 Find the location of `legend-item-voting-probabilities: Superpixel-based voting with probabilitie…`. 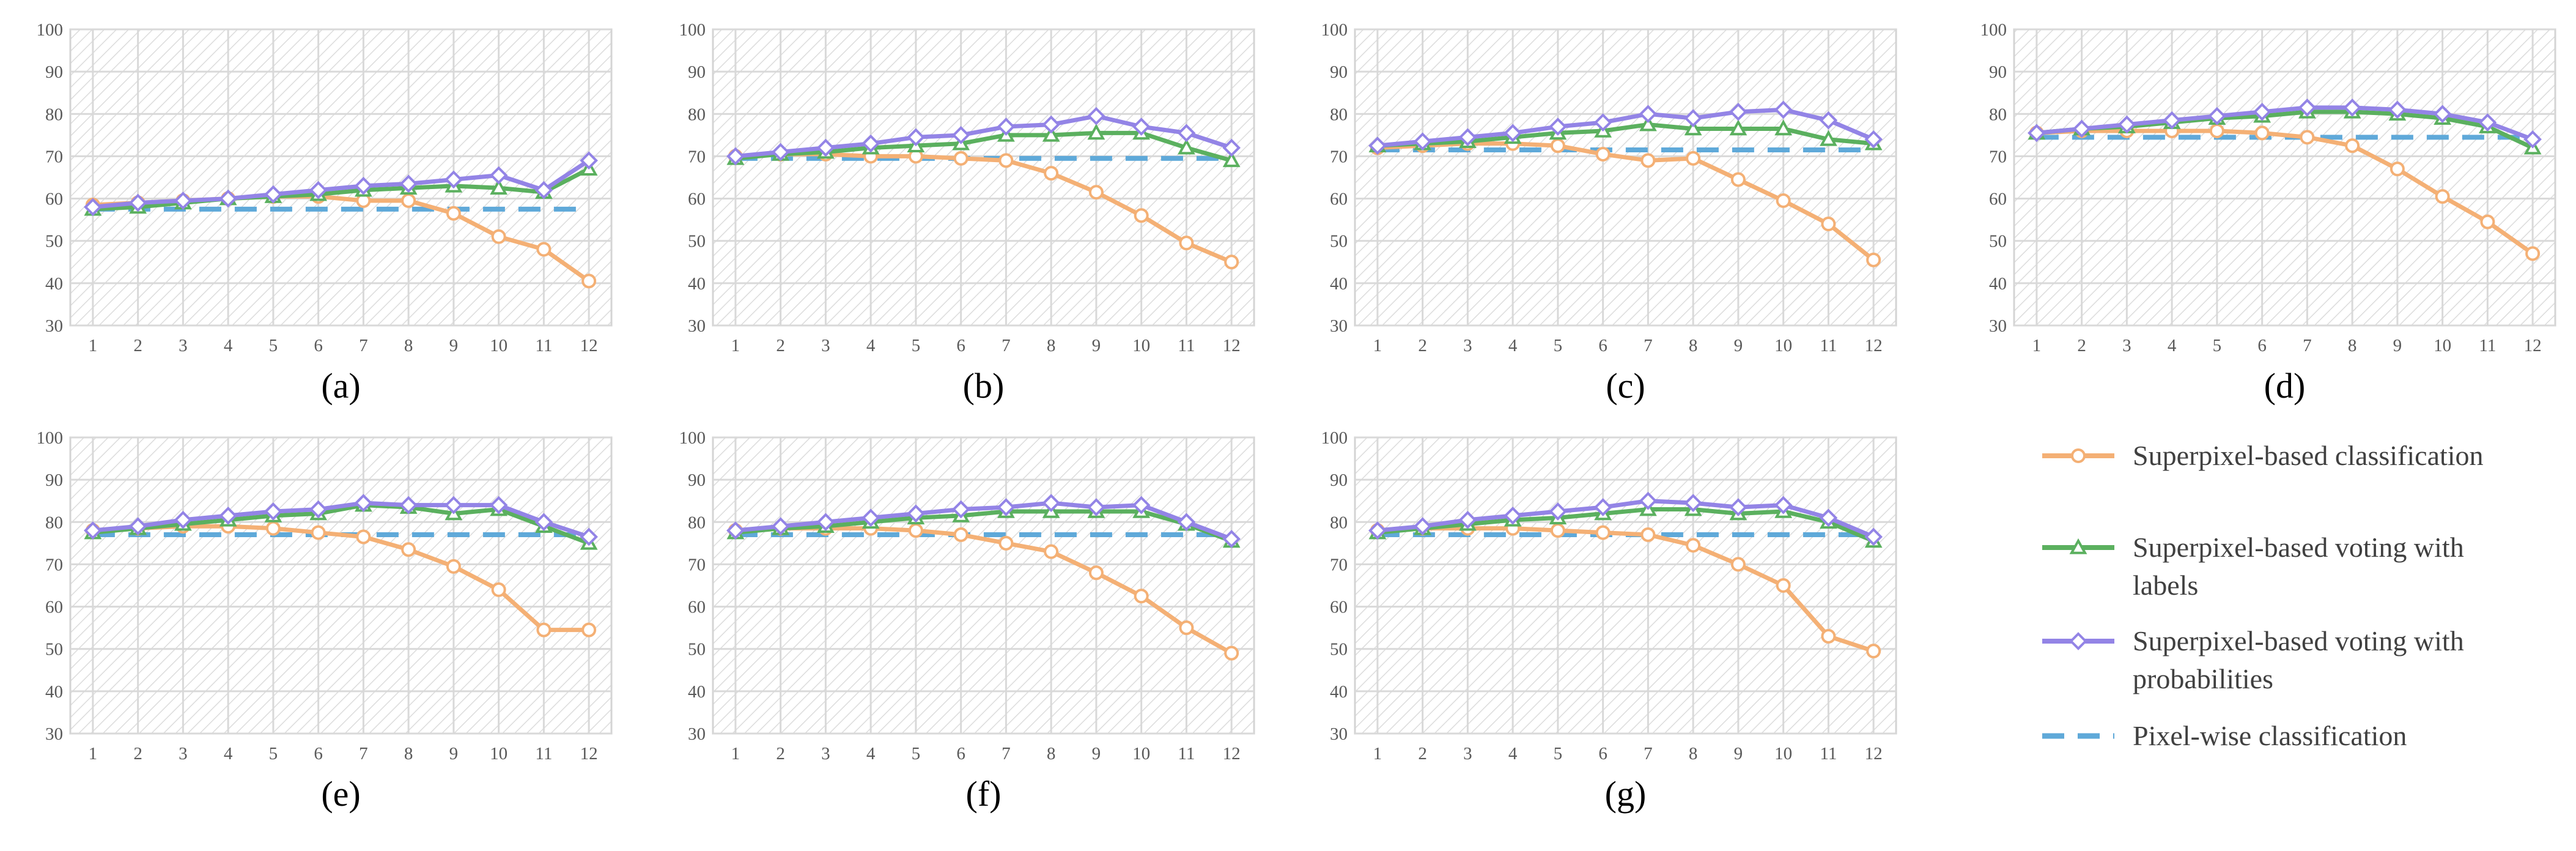

legend-item-voting-probabilities: Superpixel-based voting with probabilitie… is located at coordinates (2253, 659).